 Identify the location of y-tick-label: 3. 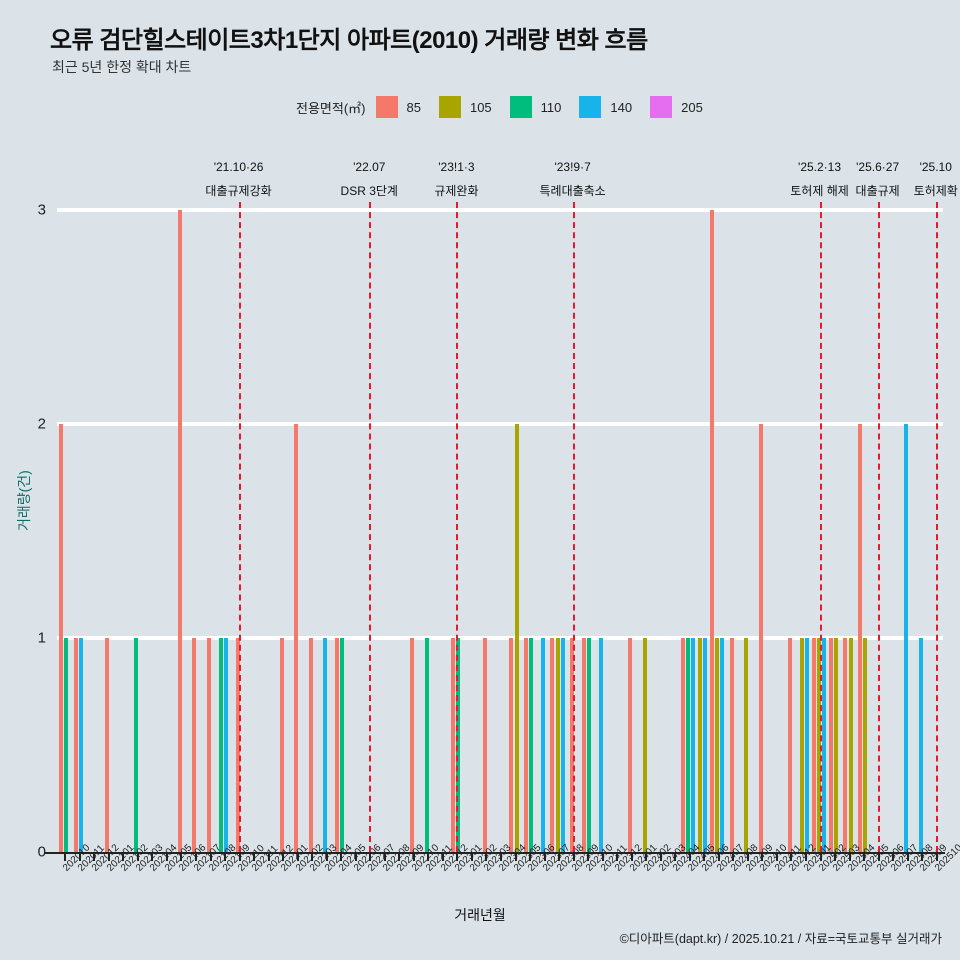
(41, 210).